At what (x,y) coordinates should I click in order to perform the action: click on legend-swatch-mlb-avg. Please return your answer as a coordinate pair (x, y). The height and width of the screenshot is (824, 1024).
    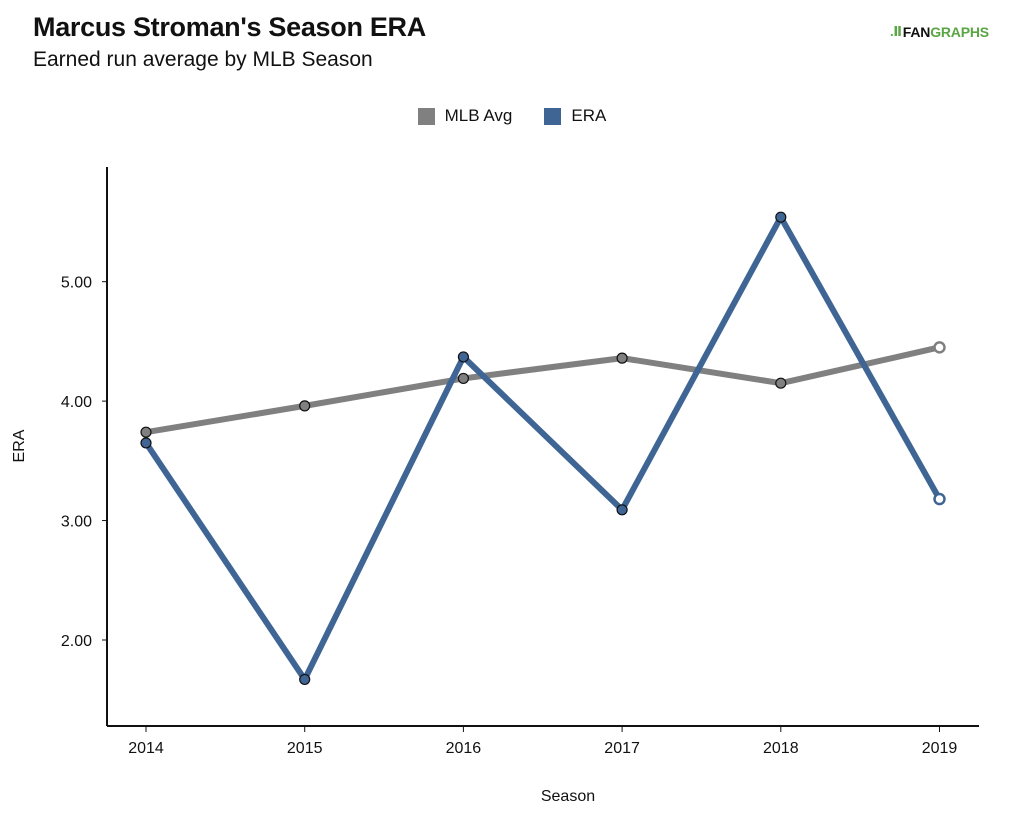
    Looking at the image, I should click on (426, 116).